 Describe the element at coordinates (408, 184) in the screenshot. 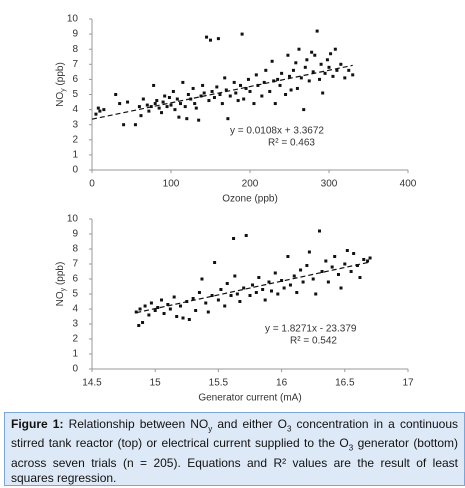

I see `x-tick-label: 400` at that location.